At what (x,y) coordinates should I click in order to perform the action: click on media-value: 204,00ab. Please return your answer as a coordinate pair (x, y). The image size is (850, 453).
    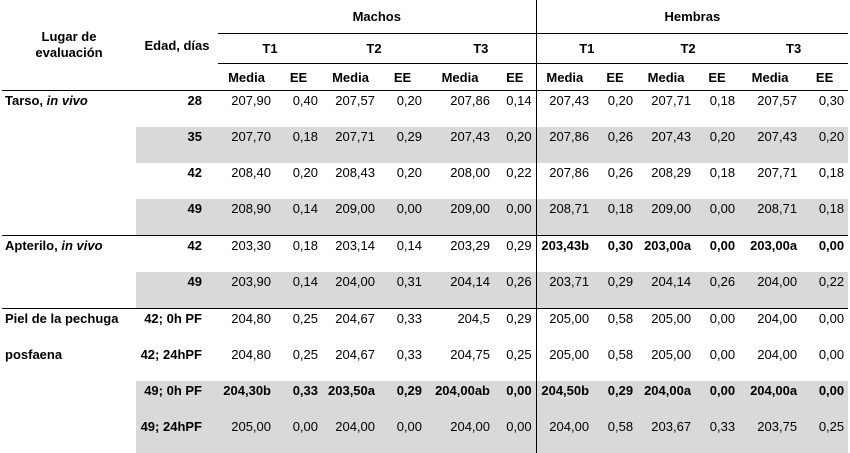
    Looking at the image, I should click on (460, 399).